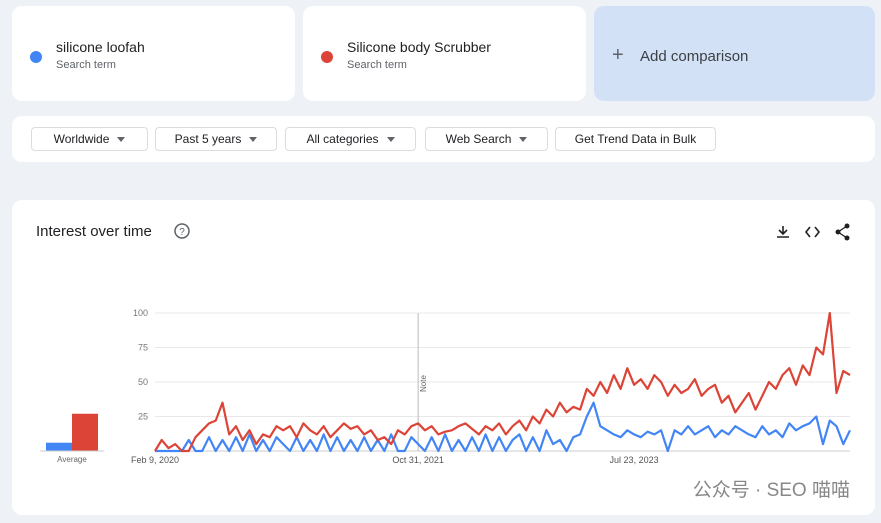 The width and height of the screenshot is (881, 523). I want to click on add-comparison: + Add comparison, so click(734, 53).